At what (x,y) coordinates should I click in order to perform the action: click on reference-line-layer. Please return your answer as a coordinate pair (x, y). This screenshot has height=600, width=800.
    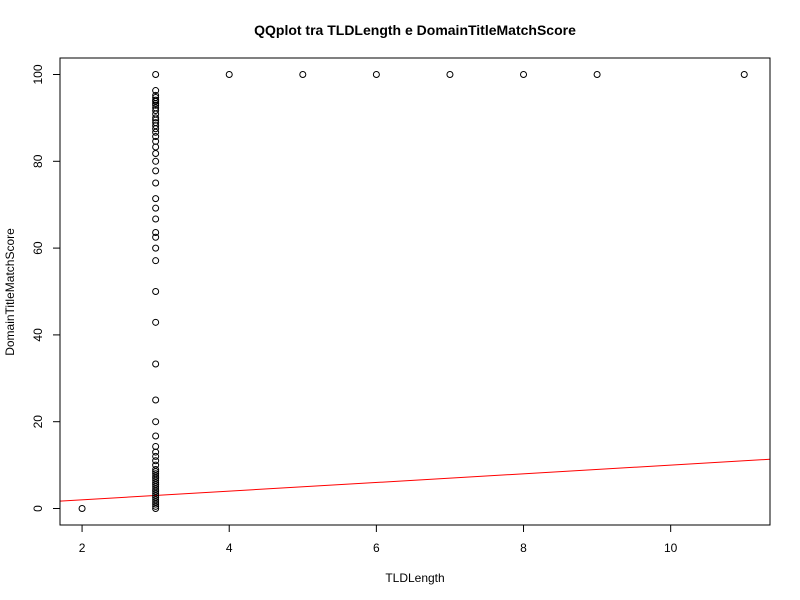
    Looking at the image, I should click on (415, 480).